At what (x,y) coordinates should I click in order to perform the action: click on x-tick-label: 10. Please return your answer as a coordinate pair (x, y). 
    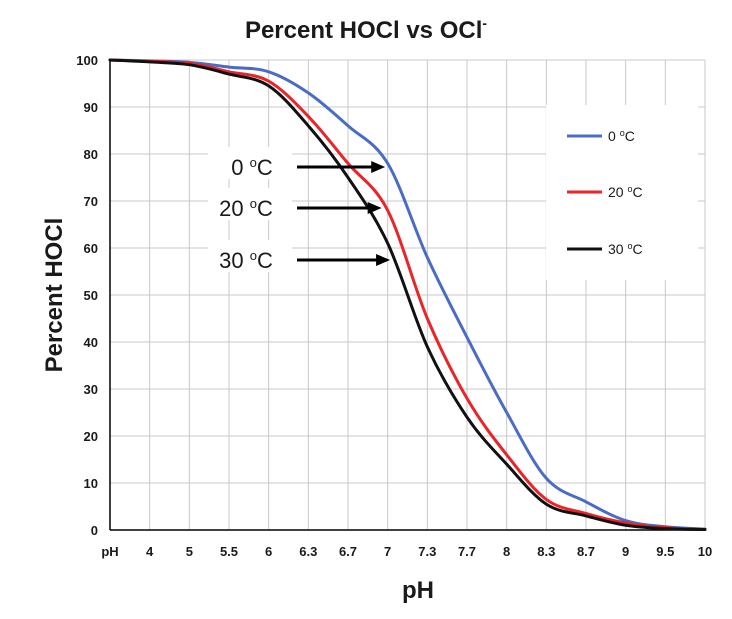
    Looking at the image, I should click on (705, 551).